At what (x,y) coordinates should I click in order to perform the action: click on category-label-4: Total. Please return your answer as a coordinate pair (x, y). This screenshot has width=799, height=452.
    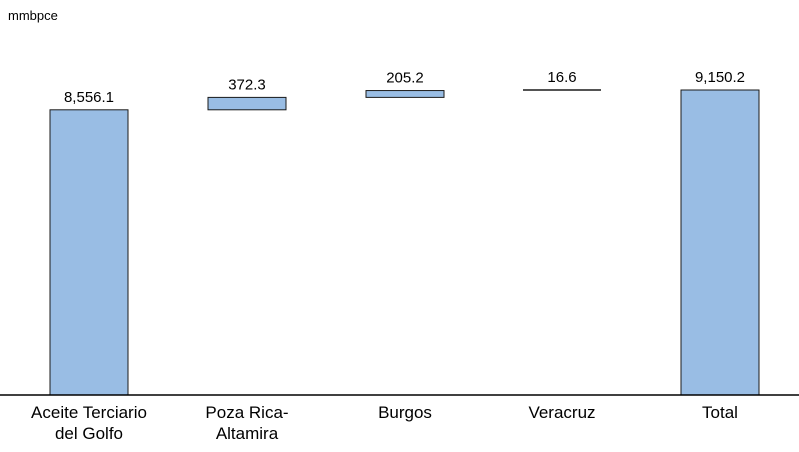
    Looking at the image, I should click on (720, 412).